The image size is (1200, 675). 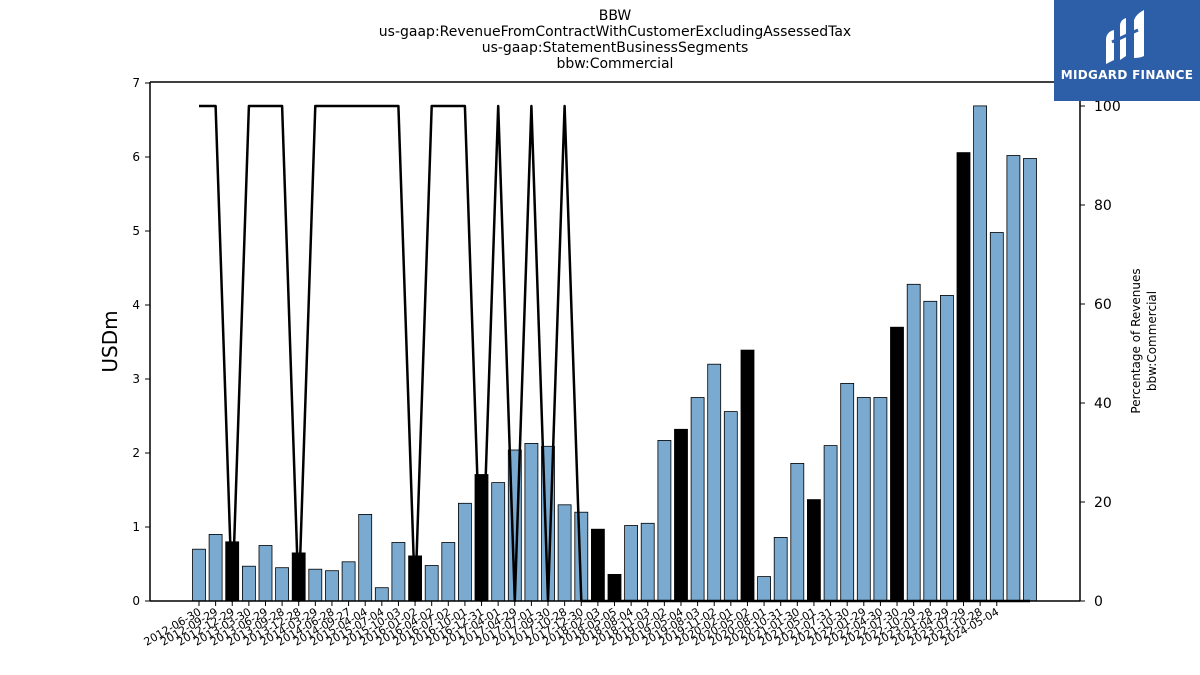 What do you see at coordinates (136, 453) in the screenshot?
I see `y-tick-label: 2` at bounding box center [136, 453].